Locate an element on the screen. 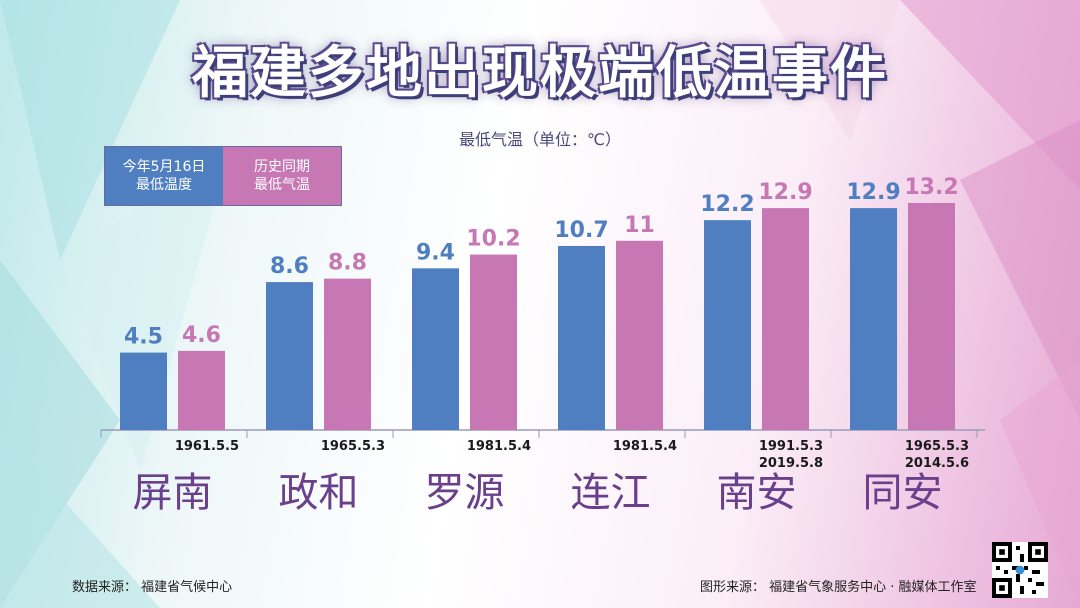 This screenshot has width=1080, height=608. record-date-label: 1961.5.5 is located at coordinates (207, 446).